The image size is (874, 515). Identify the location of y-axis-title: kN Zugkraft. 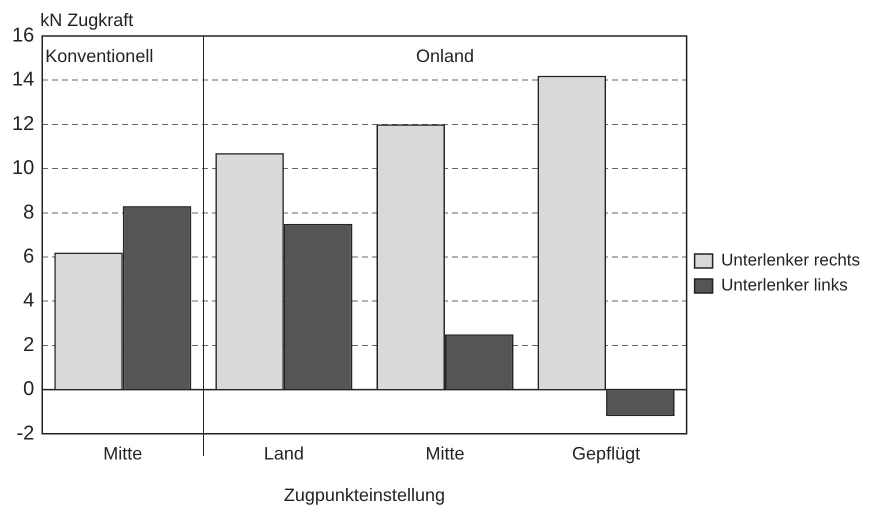
(87, 20).